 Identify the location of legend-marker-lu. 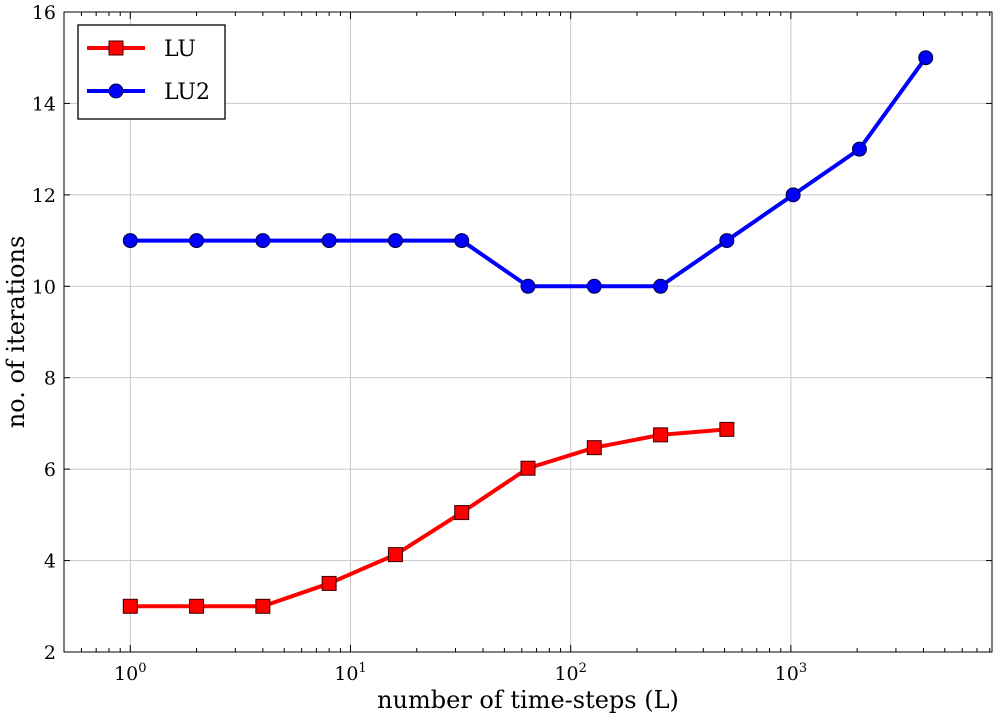
(116, 48).